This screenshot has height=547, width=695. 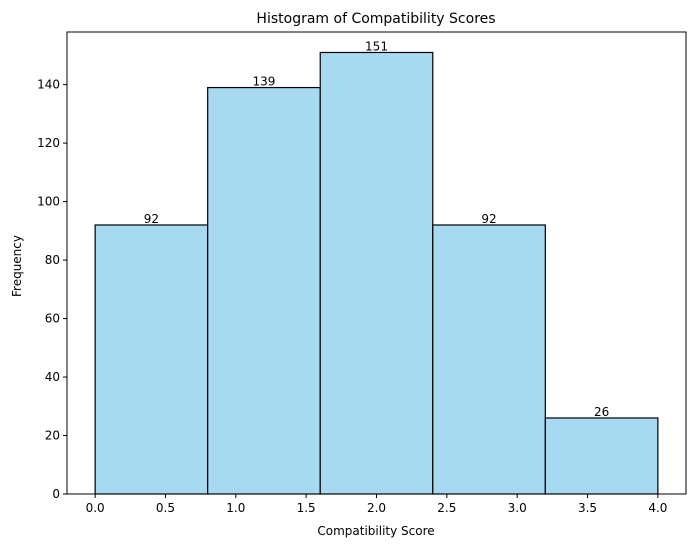 What do you see at coordinates (52, 377) in the screenshot?
I see `y-tick-label: 40` at bounding box center [52, 377].